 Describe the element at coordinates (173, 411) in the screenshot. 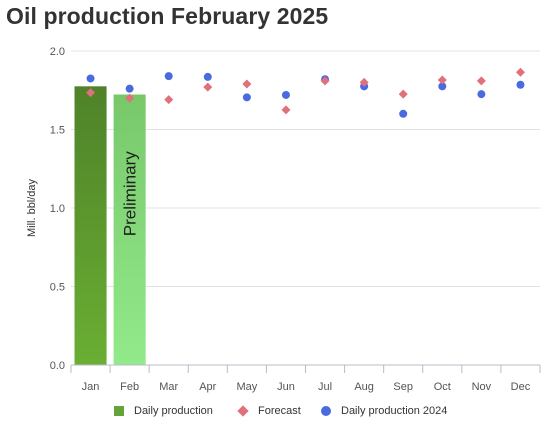

I see `legend-label: Daily production` at that location.